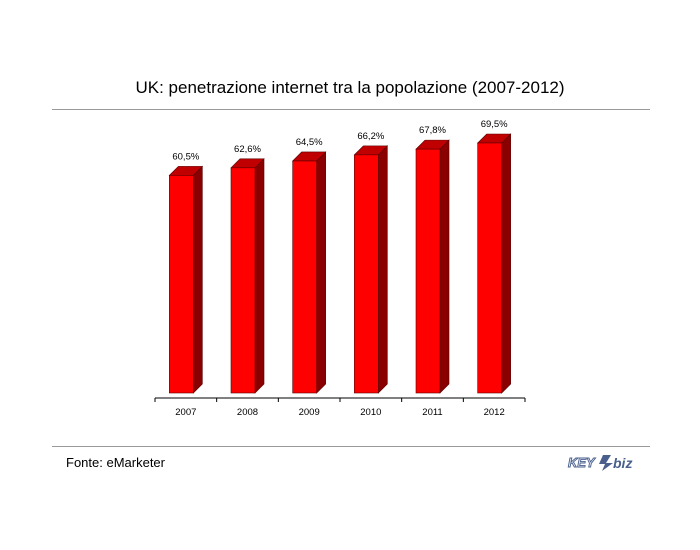 Image resolution: width=700 pixels, height=550 pixels. What do you see at coordinates (506, 263) in the screenshot?
I see `bar-side-2012` at bounding box center [506, 263].